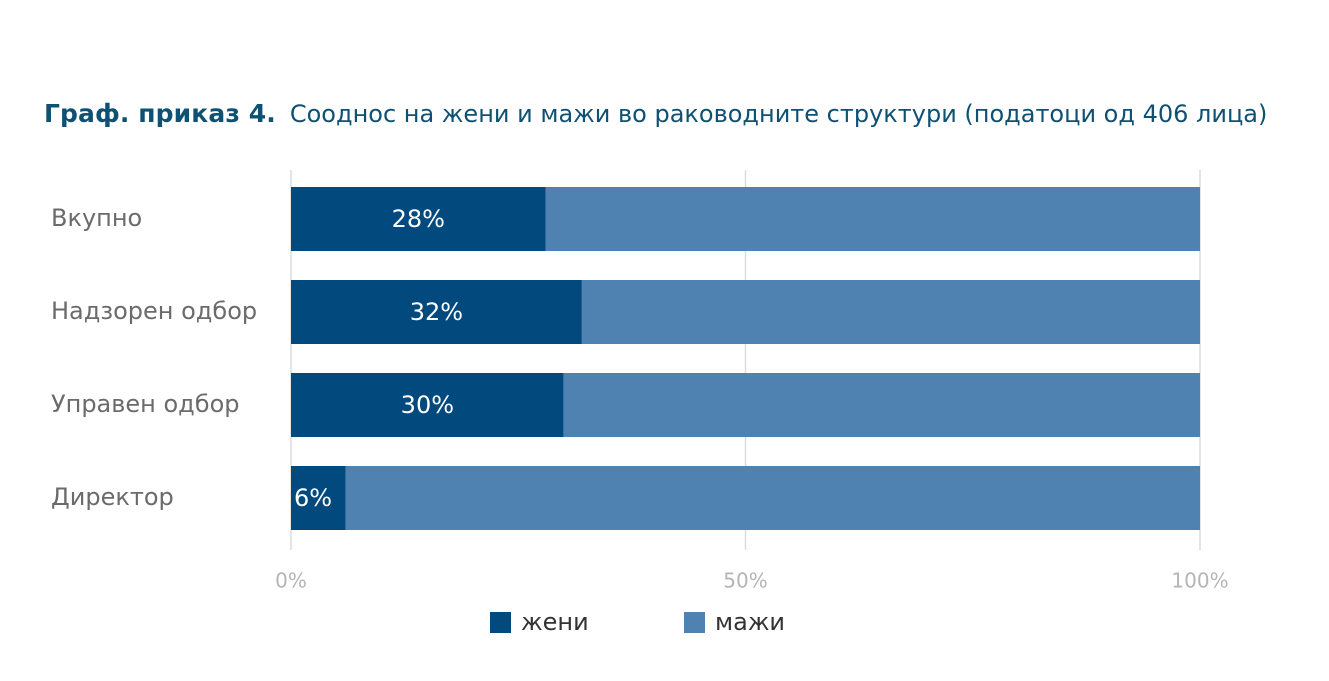 The width and height of the screenshot is (1329, 681). I want to click on legend-label-women: жени, so click(555, 622).